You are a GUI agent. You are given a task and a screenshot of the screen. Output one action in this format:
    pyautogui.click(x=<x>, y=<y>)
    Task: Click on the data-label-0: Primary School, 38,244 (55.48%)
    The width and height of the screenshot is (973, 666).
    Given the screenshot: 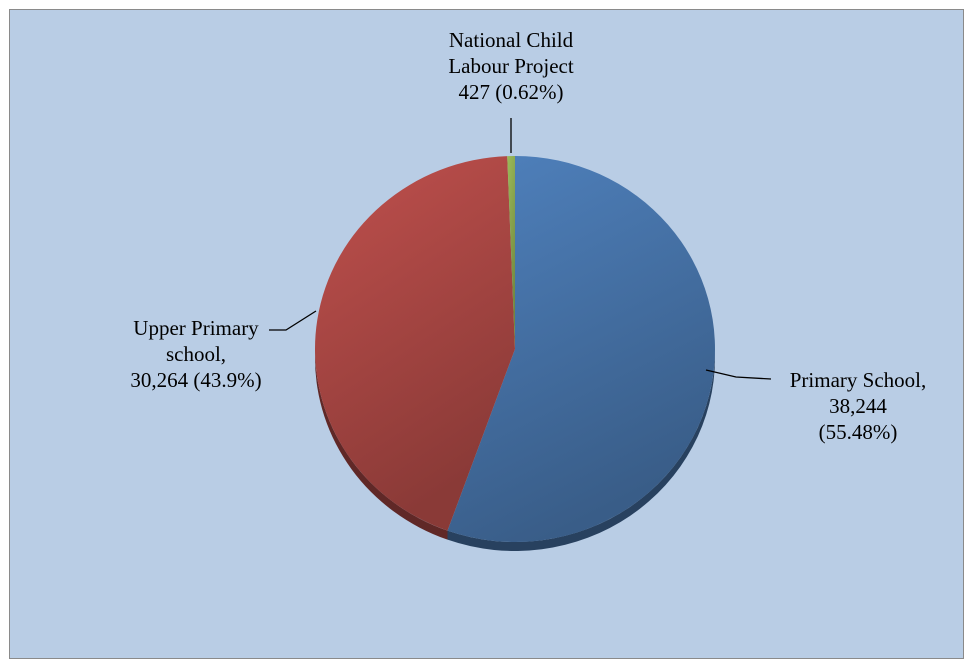 What is the action you would take?
    pyautogui.click(x=858, y=406)
    